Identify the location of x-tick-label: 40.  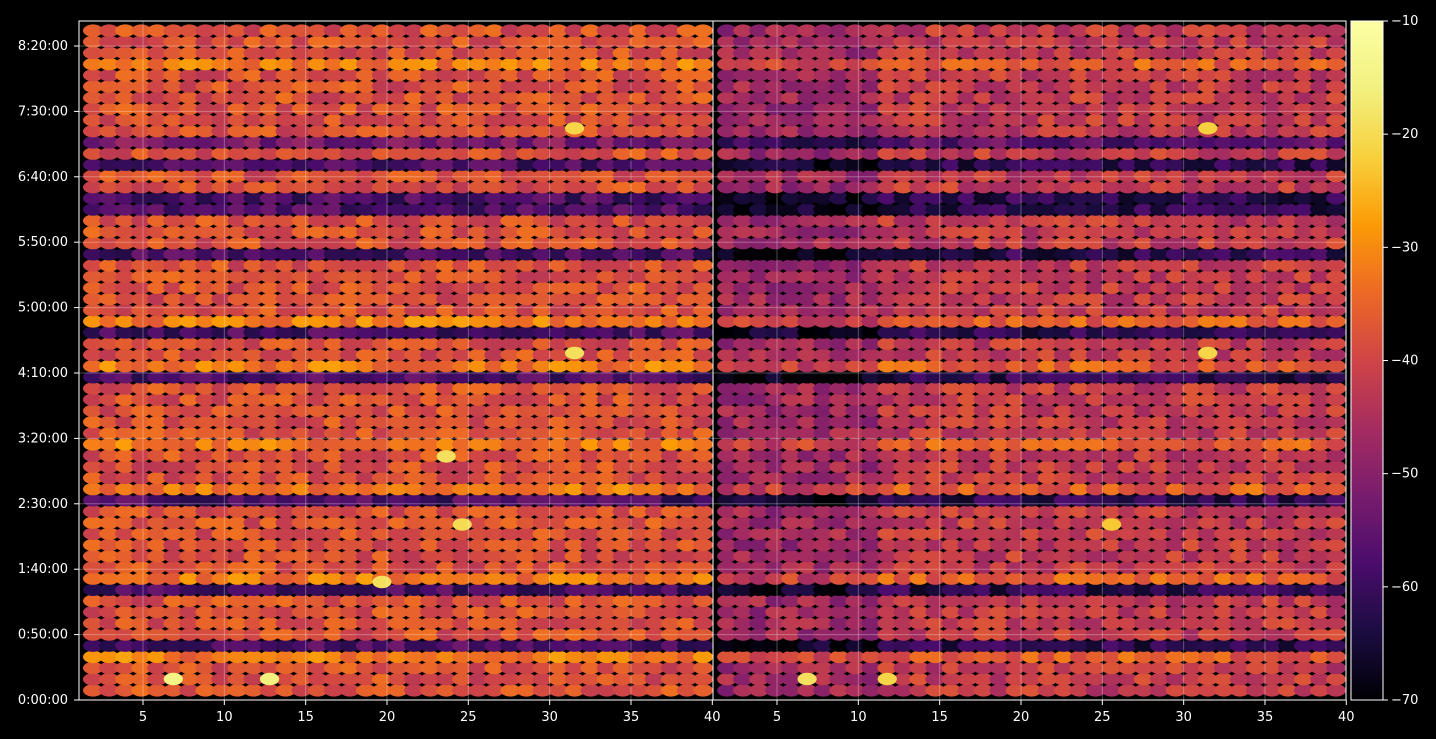
(712, 717).